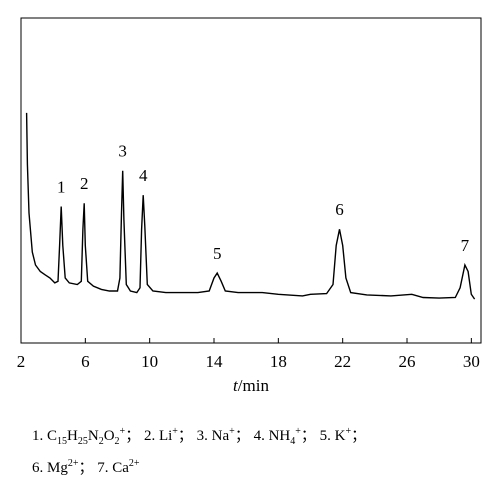 This screenshot has height=478, width=502. What do you see at coordinates (465, 245) in the screenshot?
I see `peak-label: 7` at bounding box center [465, 245].